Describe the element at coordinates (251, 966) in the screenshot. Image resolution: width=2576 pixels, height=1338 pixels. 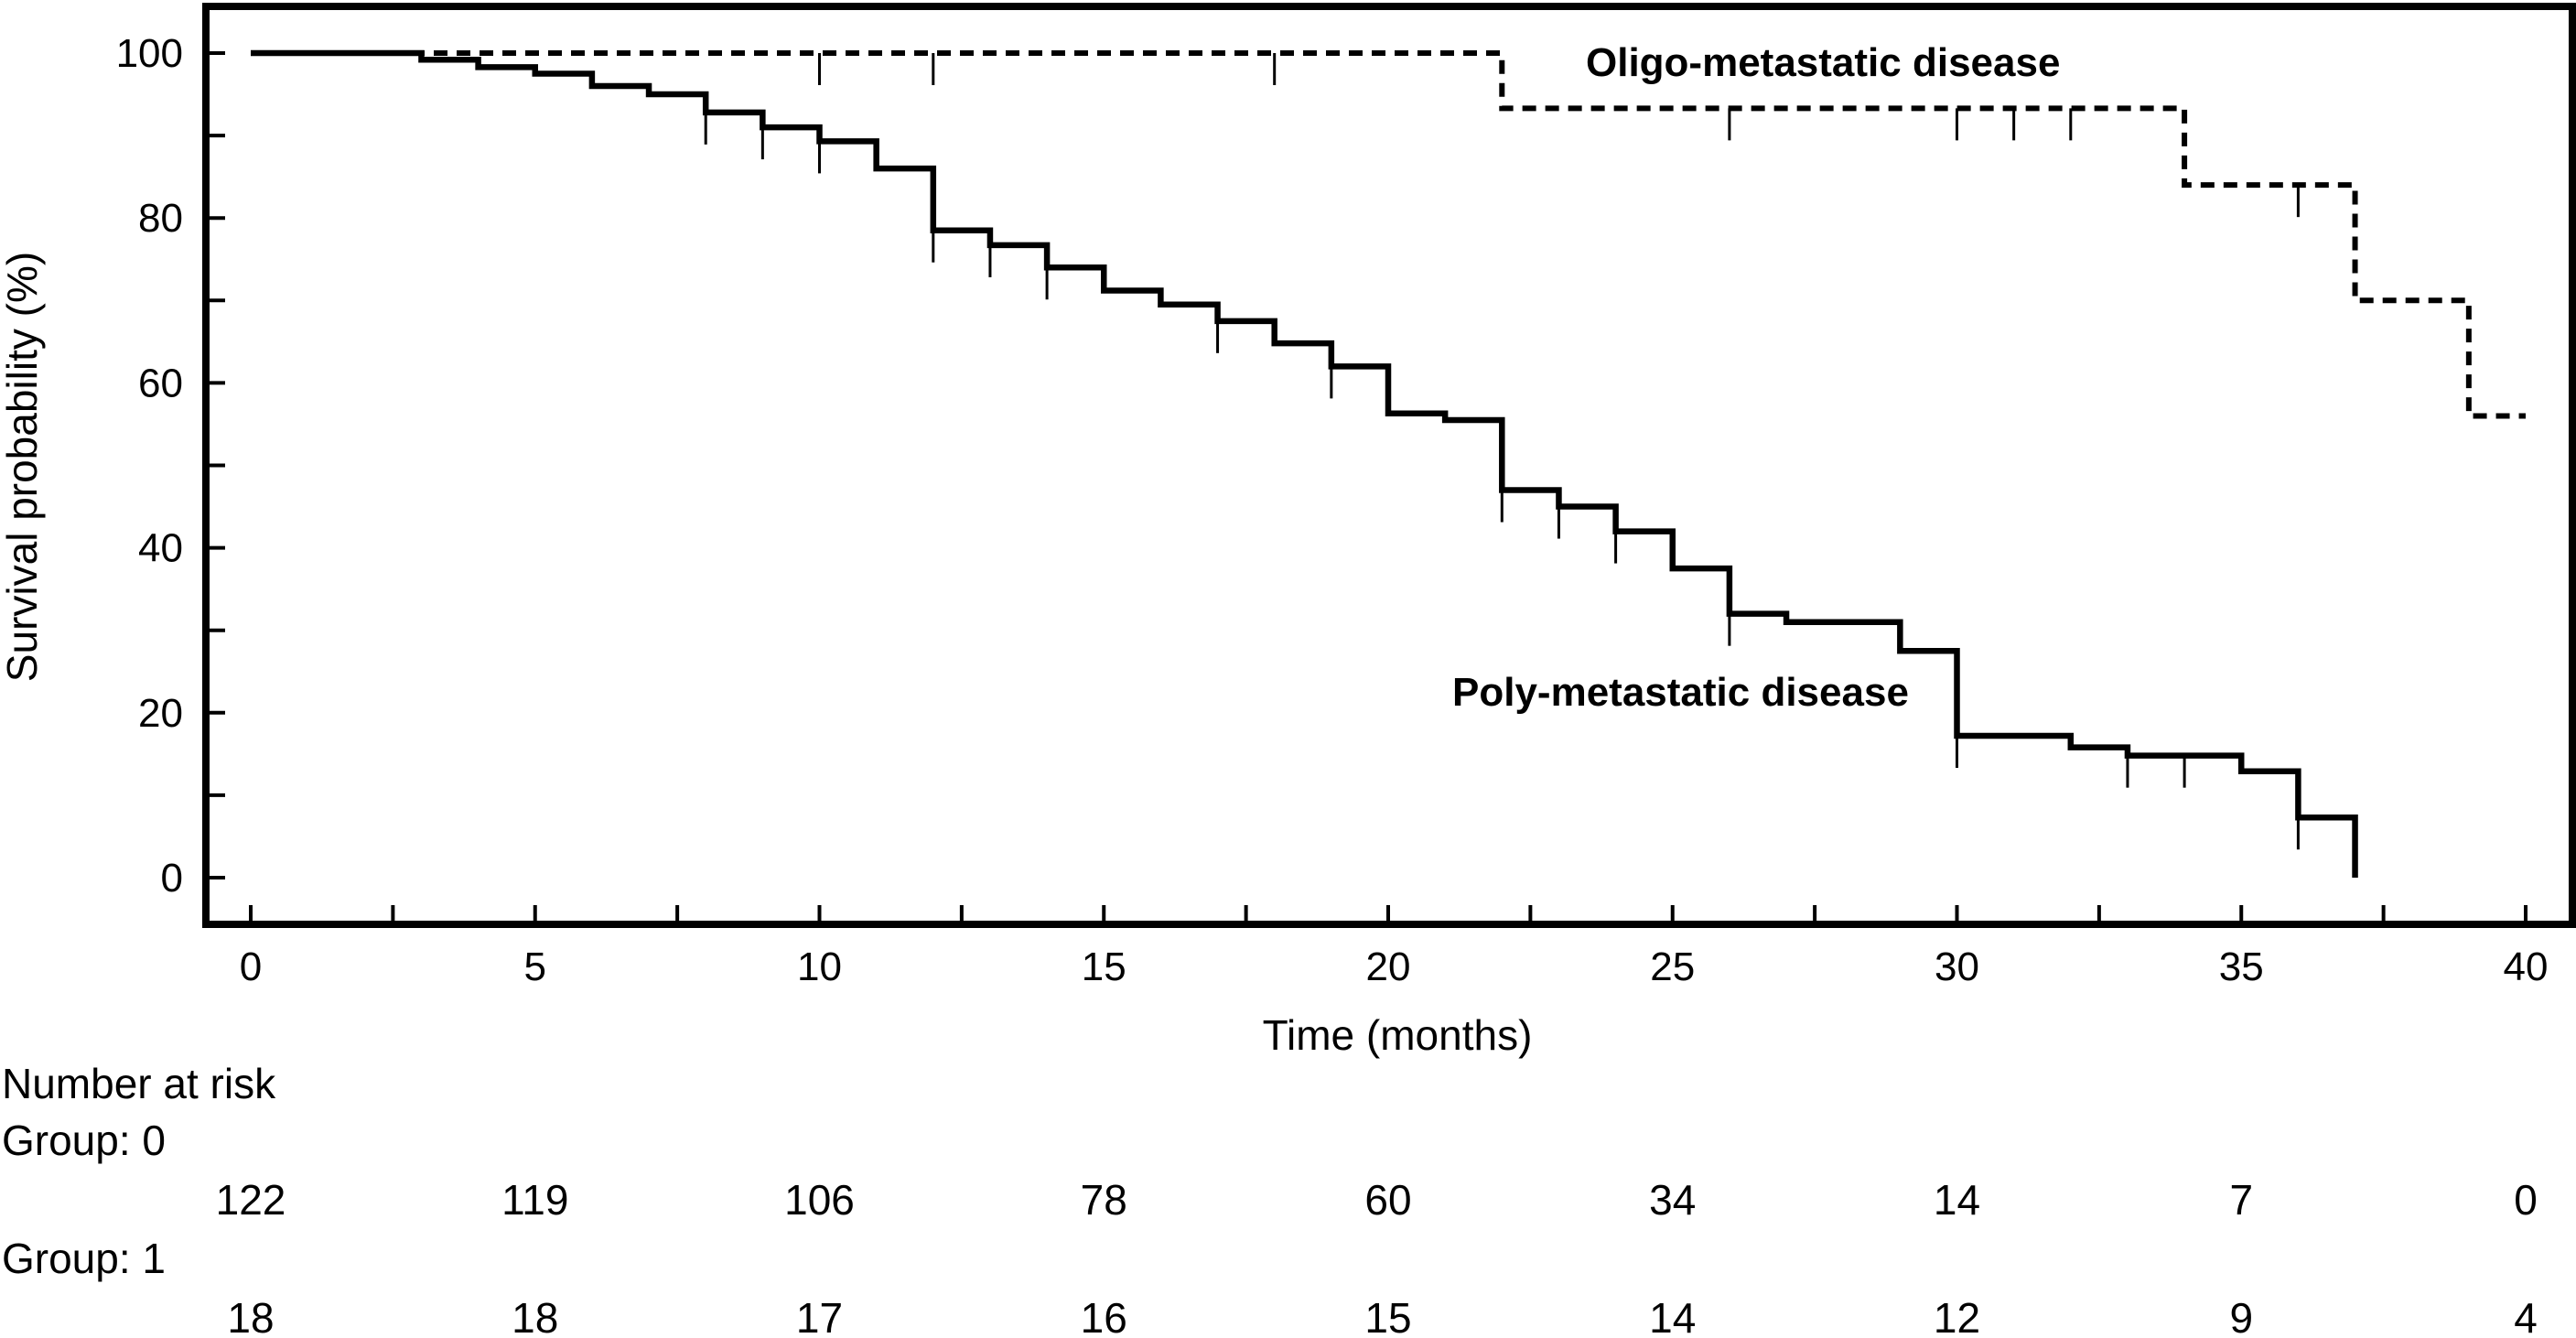
I see `x-tick-label: 0` at that location.